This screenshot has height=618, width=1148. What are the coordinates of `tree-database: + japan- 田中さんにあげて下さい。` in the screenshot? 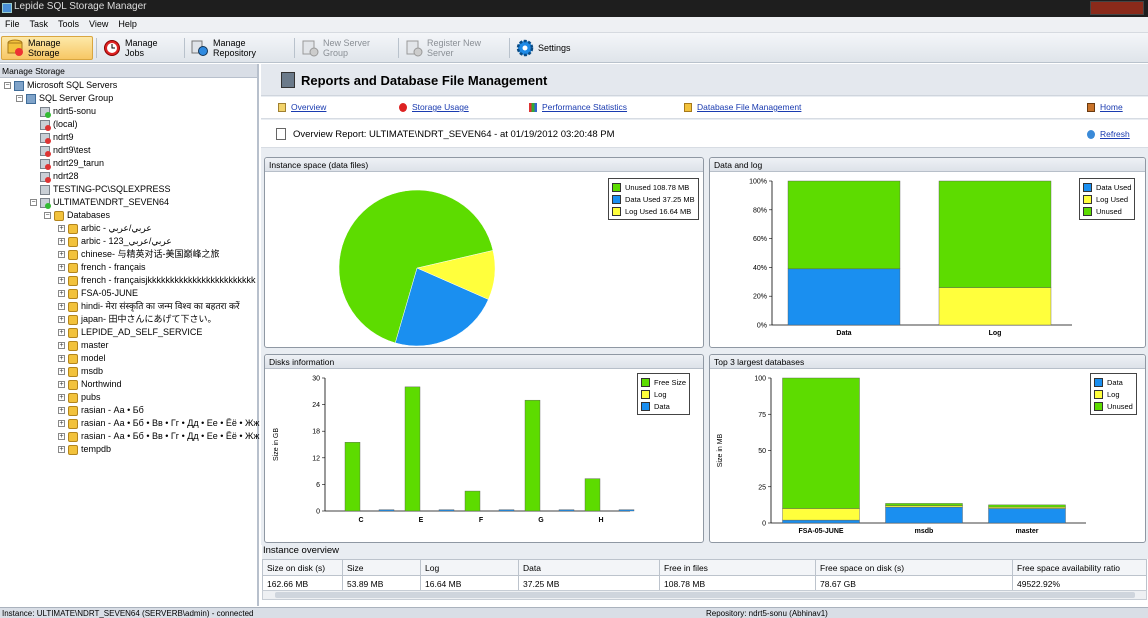 It's located at (137, 319).